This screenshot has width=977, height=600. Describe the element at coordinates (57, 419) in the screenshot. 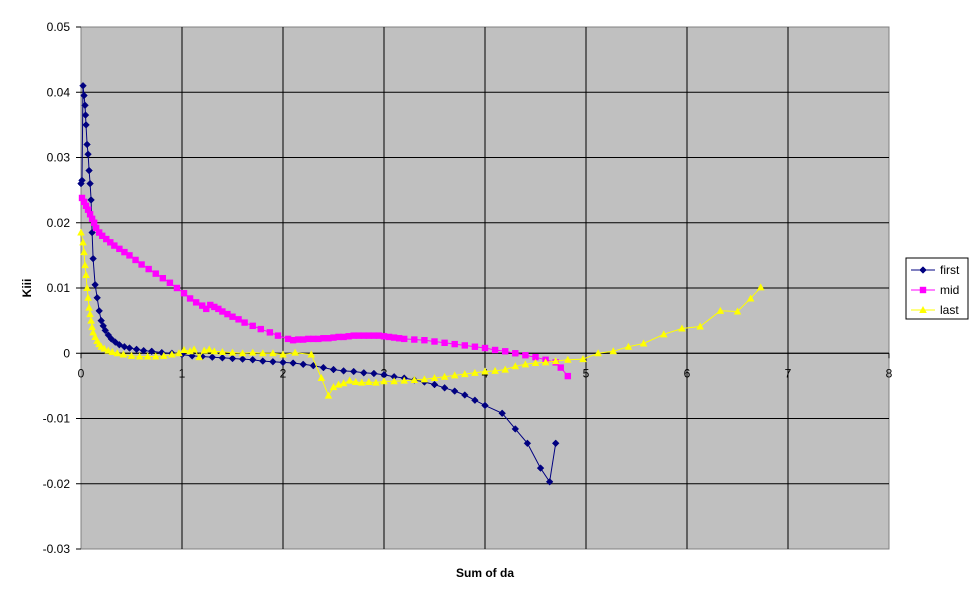

I see `y-tick-label: -0.01` at that location.